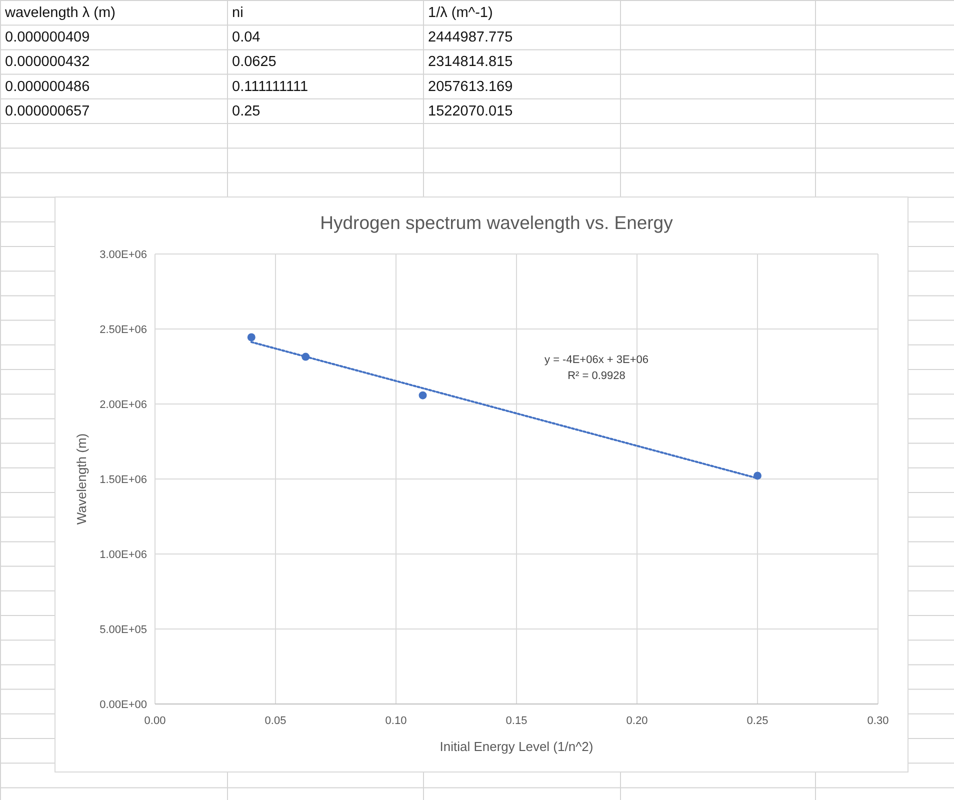 The width and height of the screenshot is (954, 800). What do you see at coordinates (517, 721) in the screenshot?
I see `x-tick-label: 0.15` at bounding box center [517, 721].